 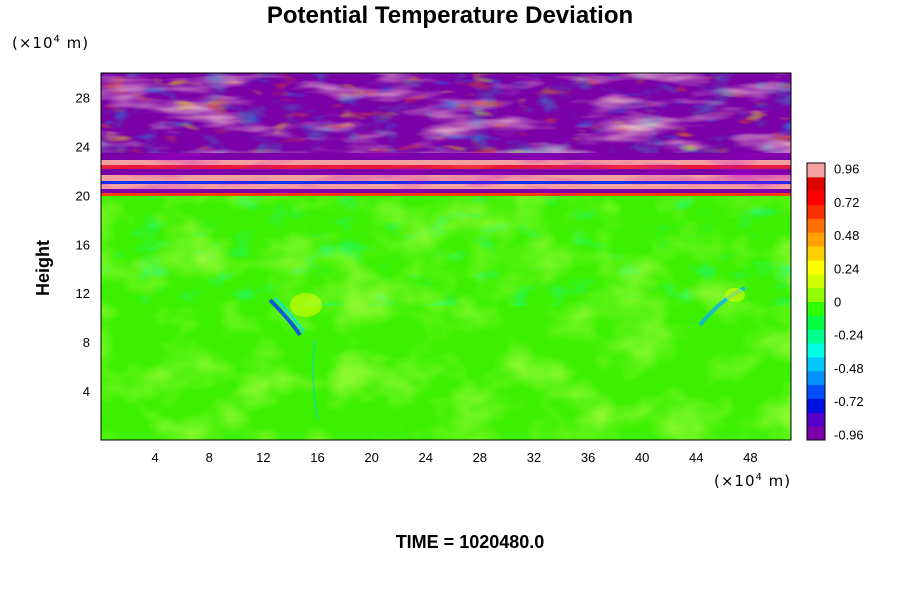 I want to click on x-tick-label: 8, so click(x=209, y=457).